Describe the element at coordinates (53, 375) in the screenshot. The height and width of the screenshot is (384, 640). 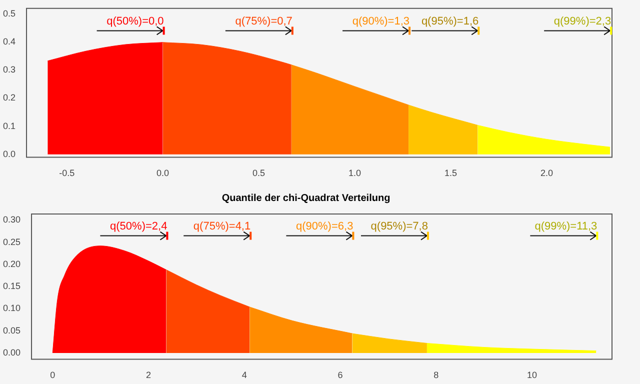
I see `x-tick-label: 0` at that location.